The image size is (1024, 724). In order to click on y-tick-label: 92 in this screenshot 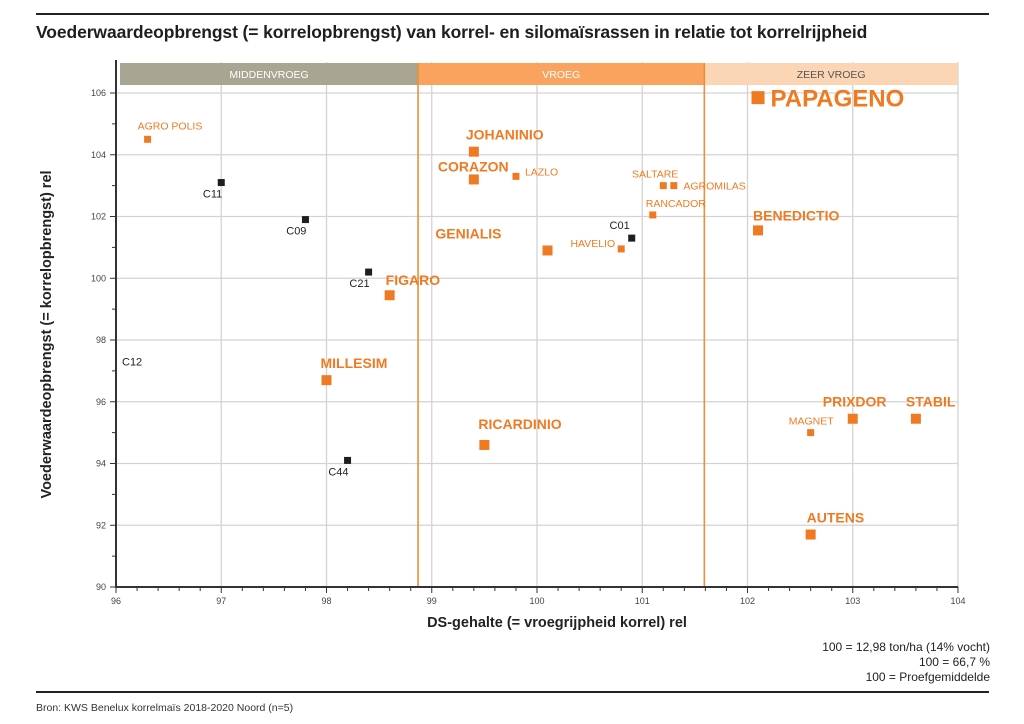, I will do `click(101, 525)`.